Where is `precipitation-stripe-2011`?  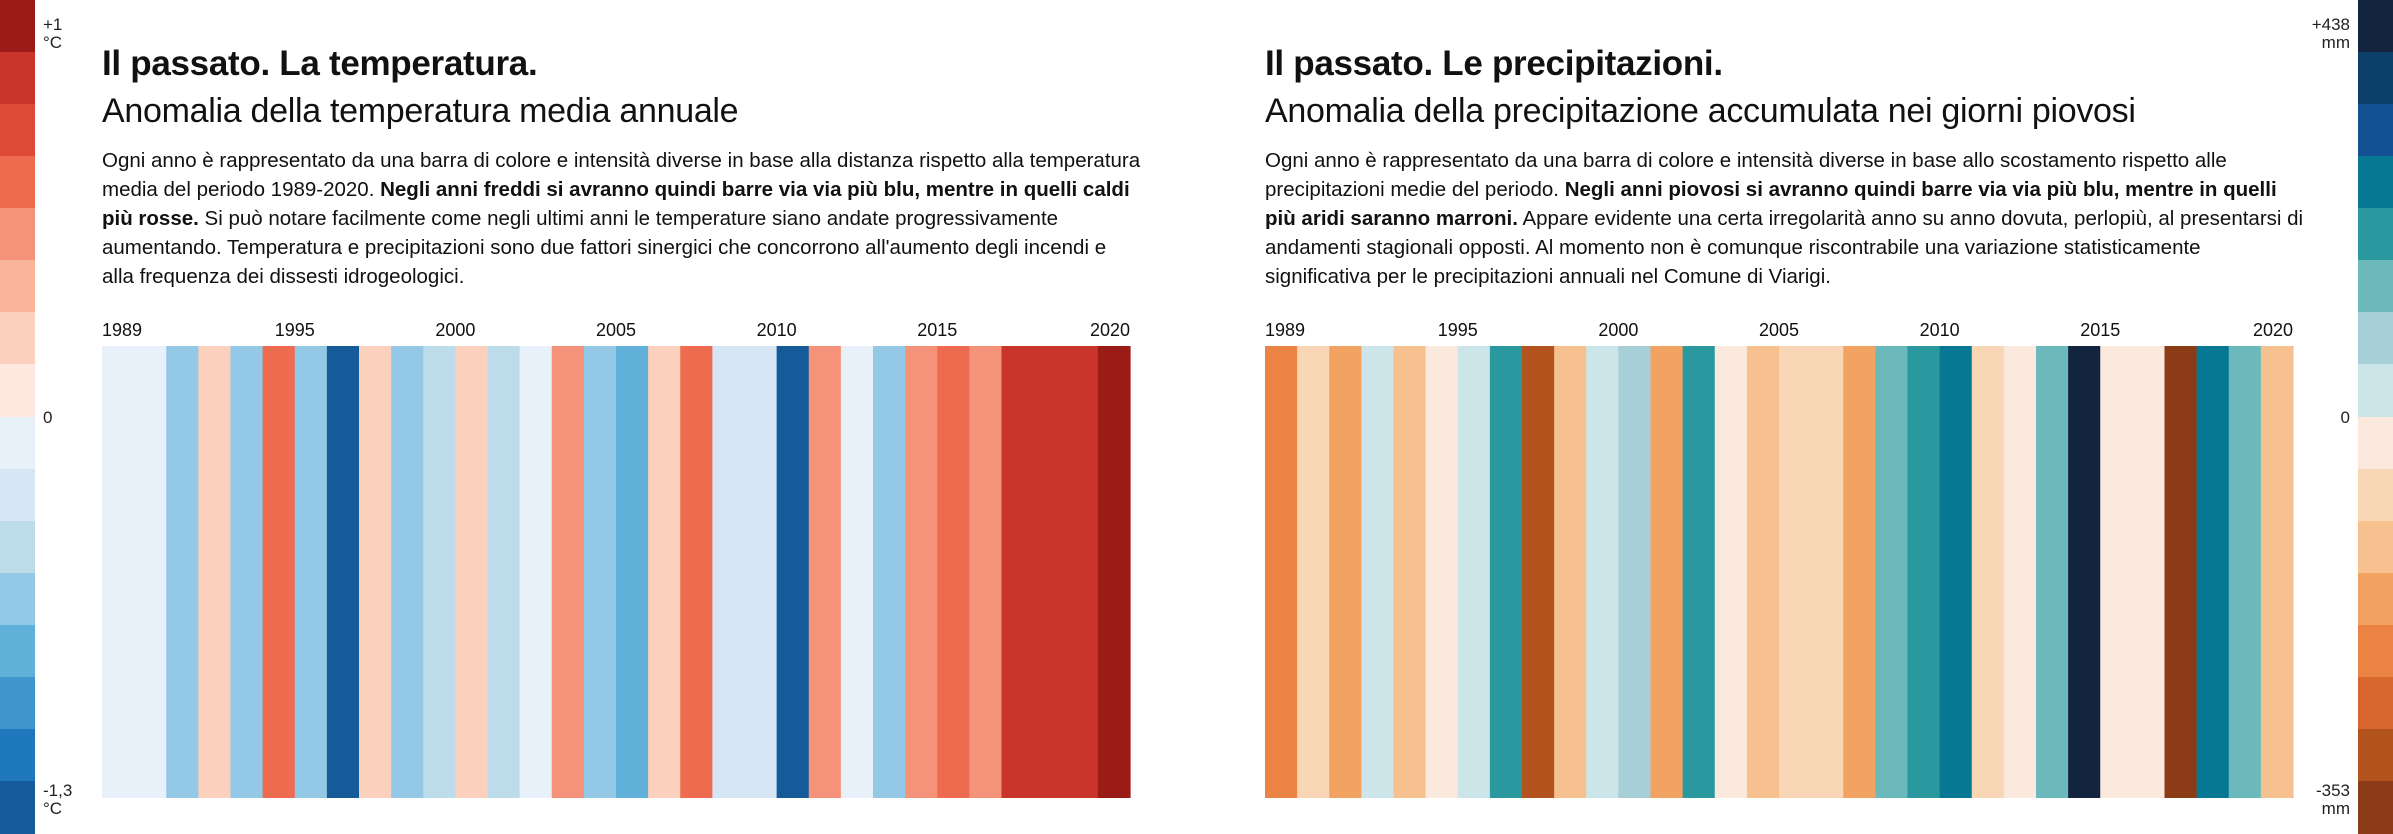
precipitation-stripe-2011 is located at coordinates (1988, 572).